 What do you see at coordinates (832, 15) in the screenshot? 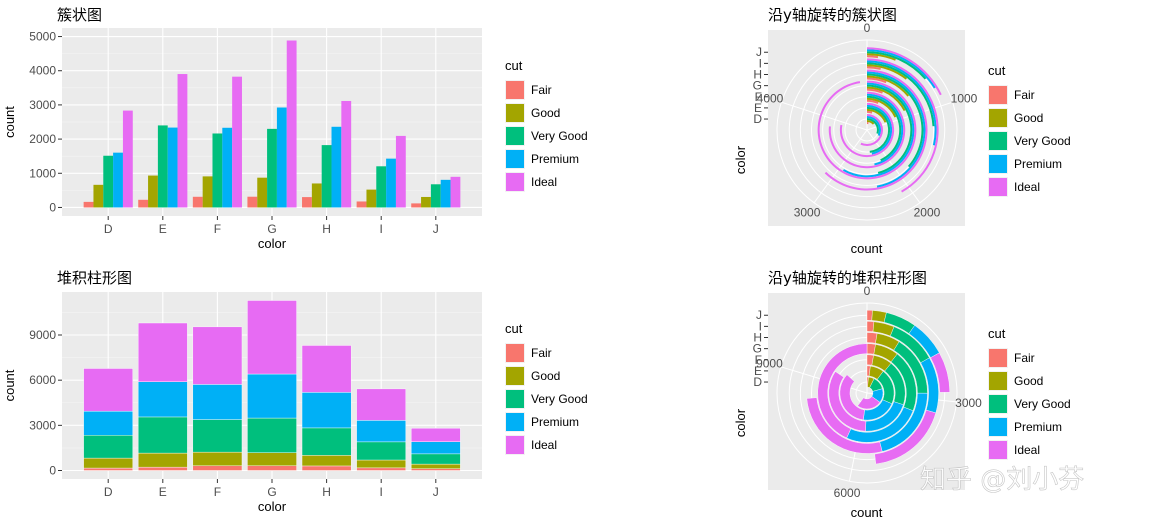
I see `chart-title: 沿y轴旋转的簇状图` at bounding box center [832, 15].